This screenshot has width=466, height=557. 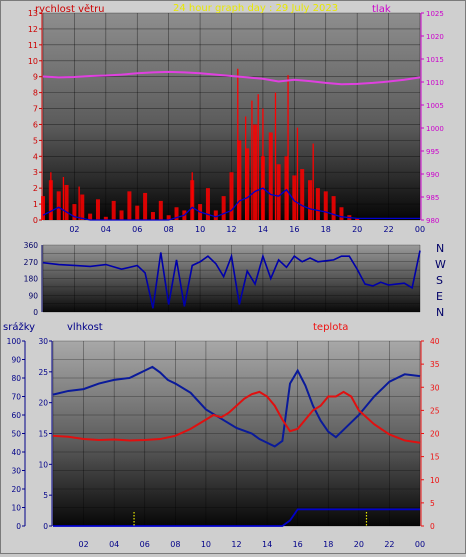 What do you see at coordinates (74, 229) in the screenshot?
I see `top-x-tick-label: 02` at bounding box center [74, 229].